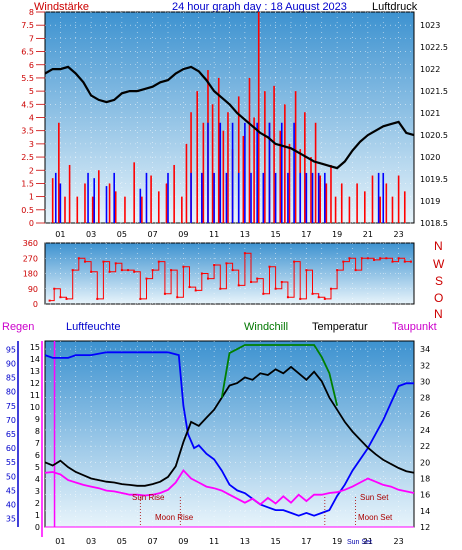  Describe the element at coordinates (368, 541) in the screenshot. I see `hour-tick-label-bottom: 21` at that location.